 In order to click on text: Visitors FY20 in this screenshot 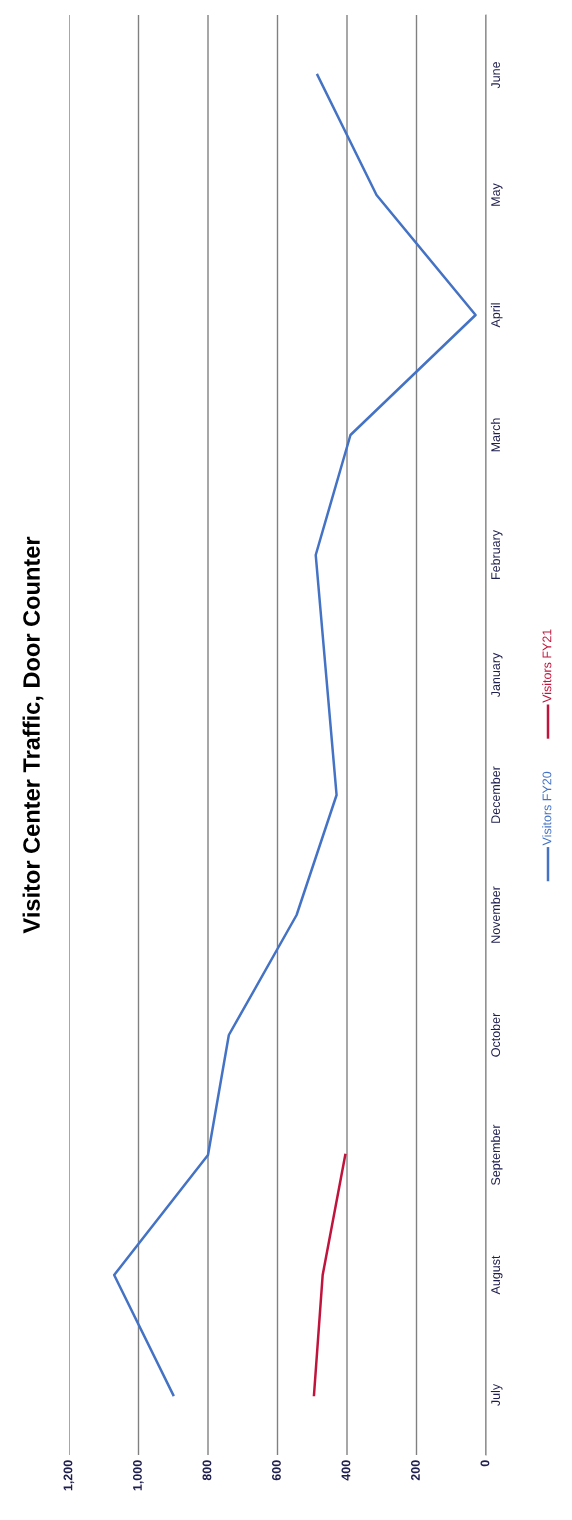, I will do `click(547, 808)`.